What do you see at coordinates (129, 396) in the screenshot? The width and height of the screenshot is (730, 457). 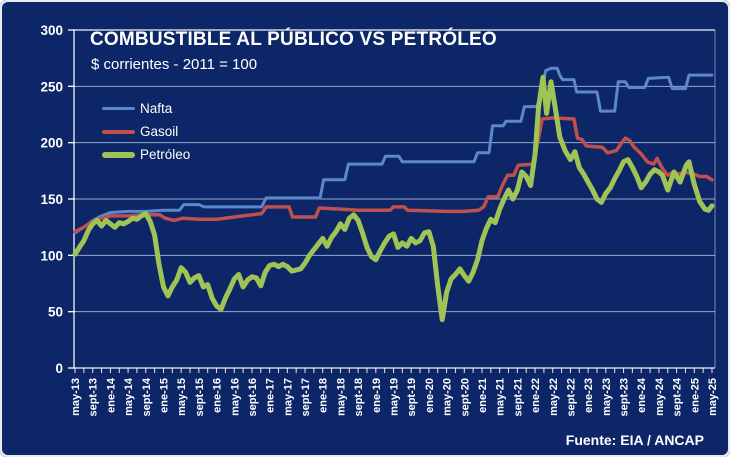 I see `x-axis-label: may-14` at bounding box center [129, 396].